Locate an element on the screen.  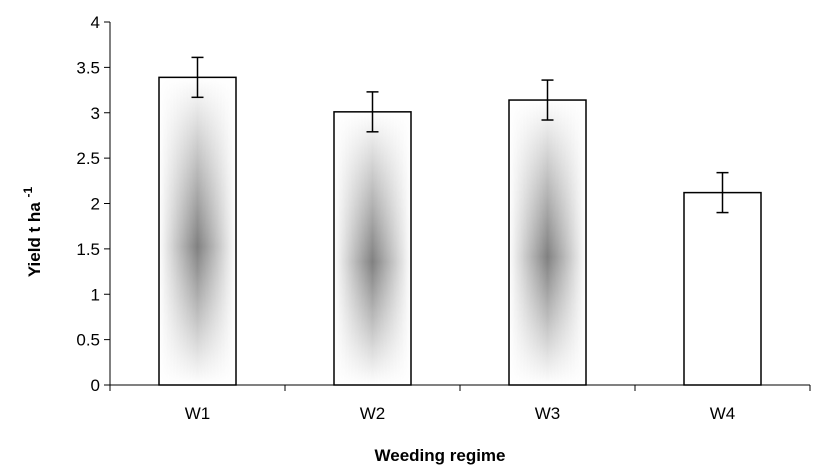
y-tick-label: 4 is located at coordinates (95, 22).